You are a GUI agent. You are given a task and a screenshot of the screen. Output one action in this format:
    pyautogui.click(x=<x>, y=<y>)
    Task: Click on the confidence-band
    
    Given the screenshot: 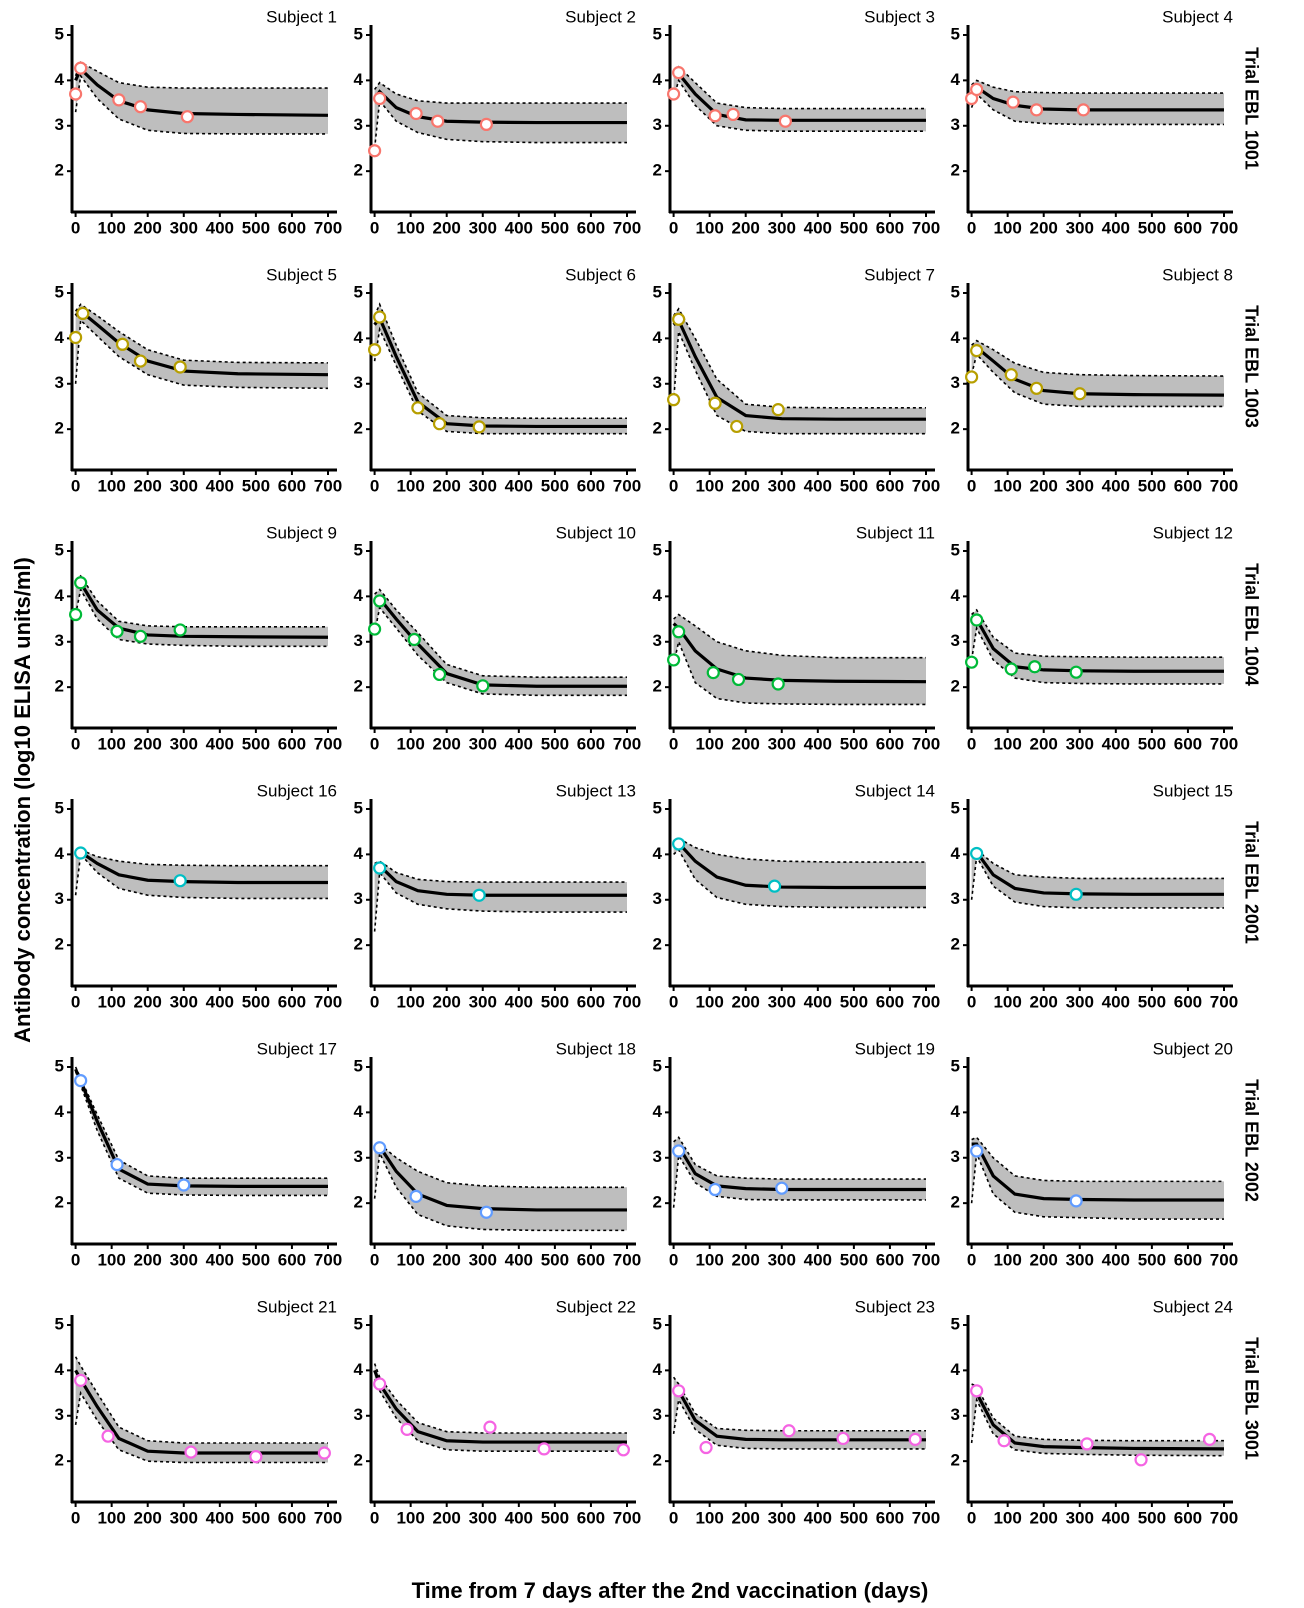 What is the action you would take?
    pyautogui.click(x=201, y=611)
    